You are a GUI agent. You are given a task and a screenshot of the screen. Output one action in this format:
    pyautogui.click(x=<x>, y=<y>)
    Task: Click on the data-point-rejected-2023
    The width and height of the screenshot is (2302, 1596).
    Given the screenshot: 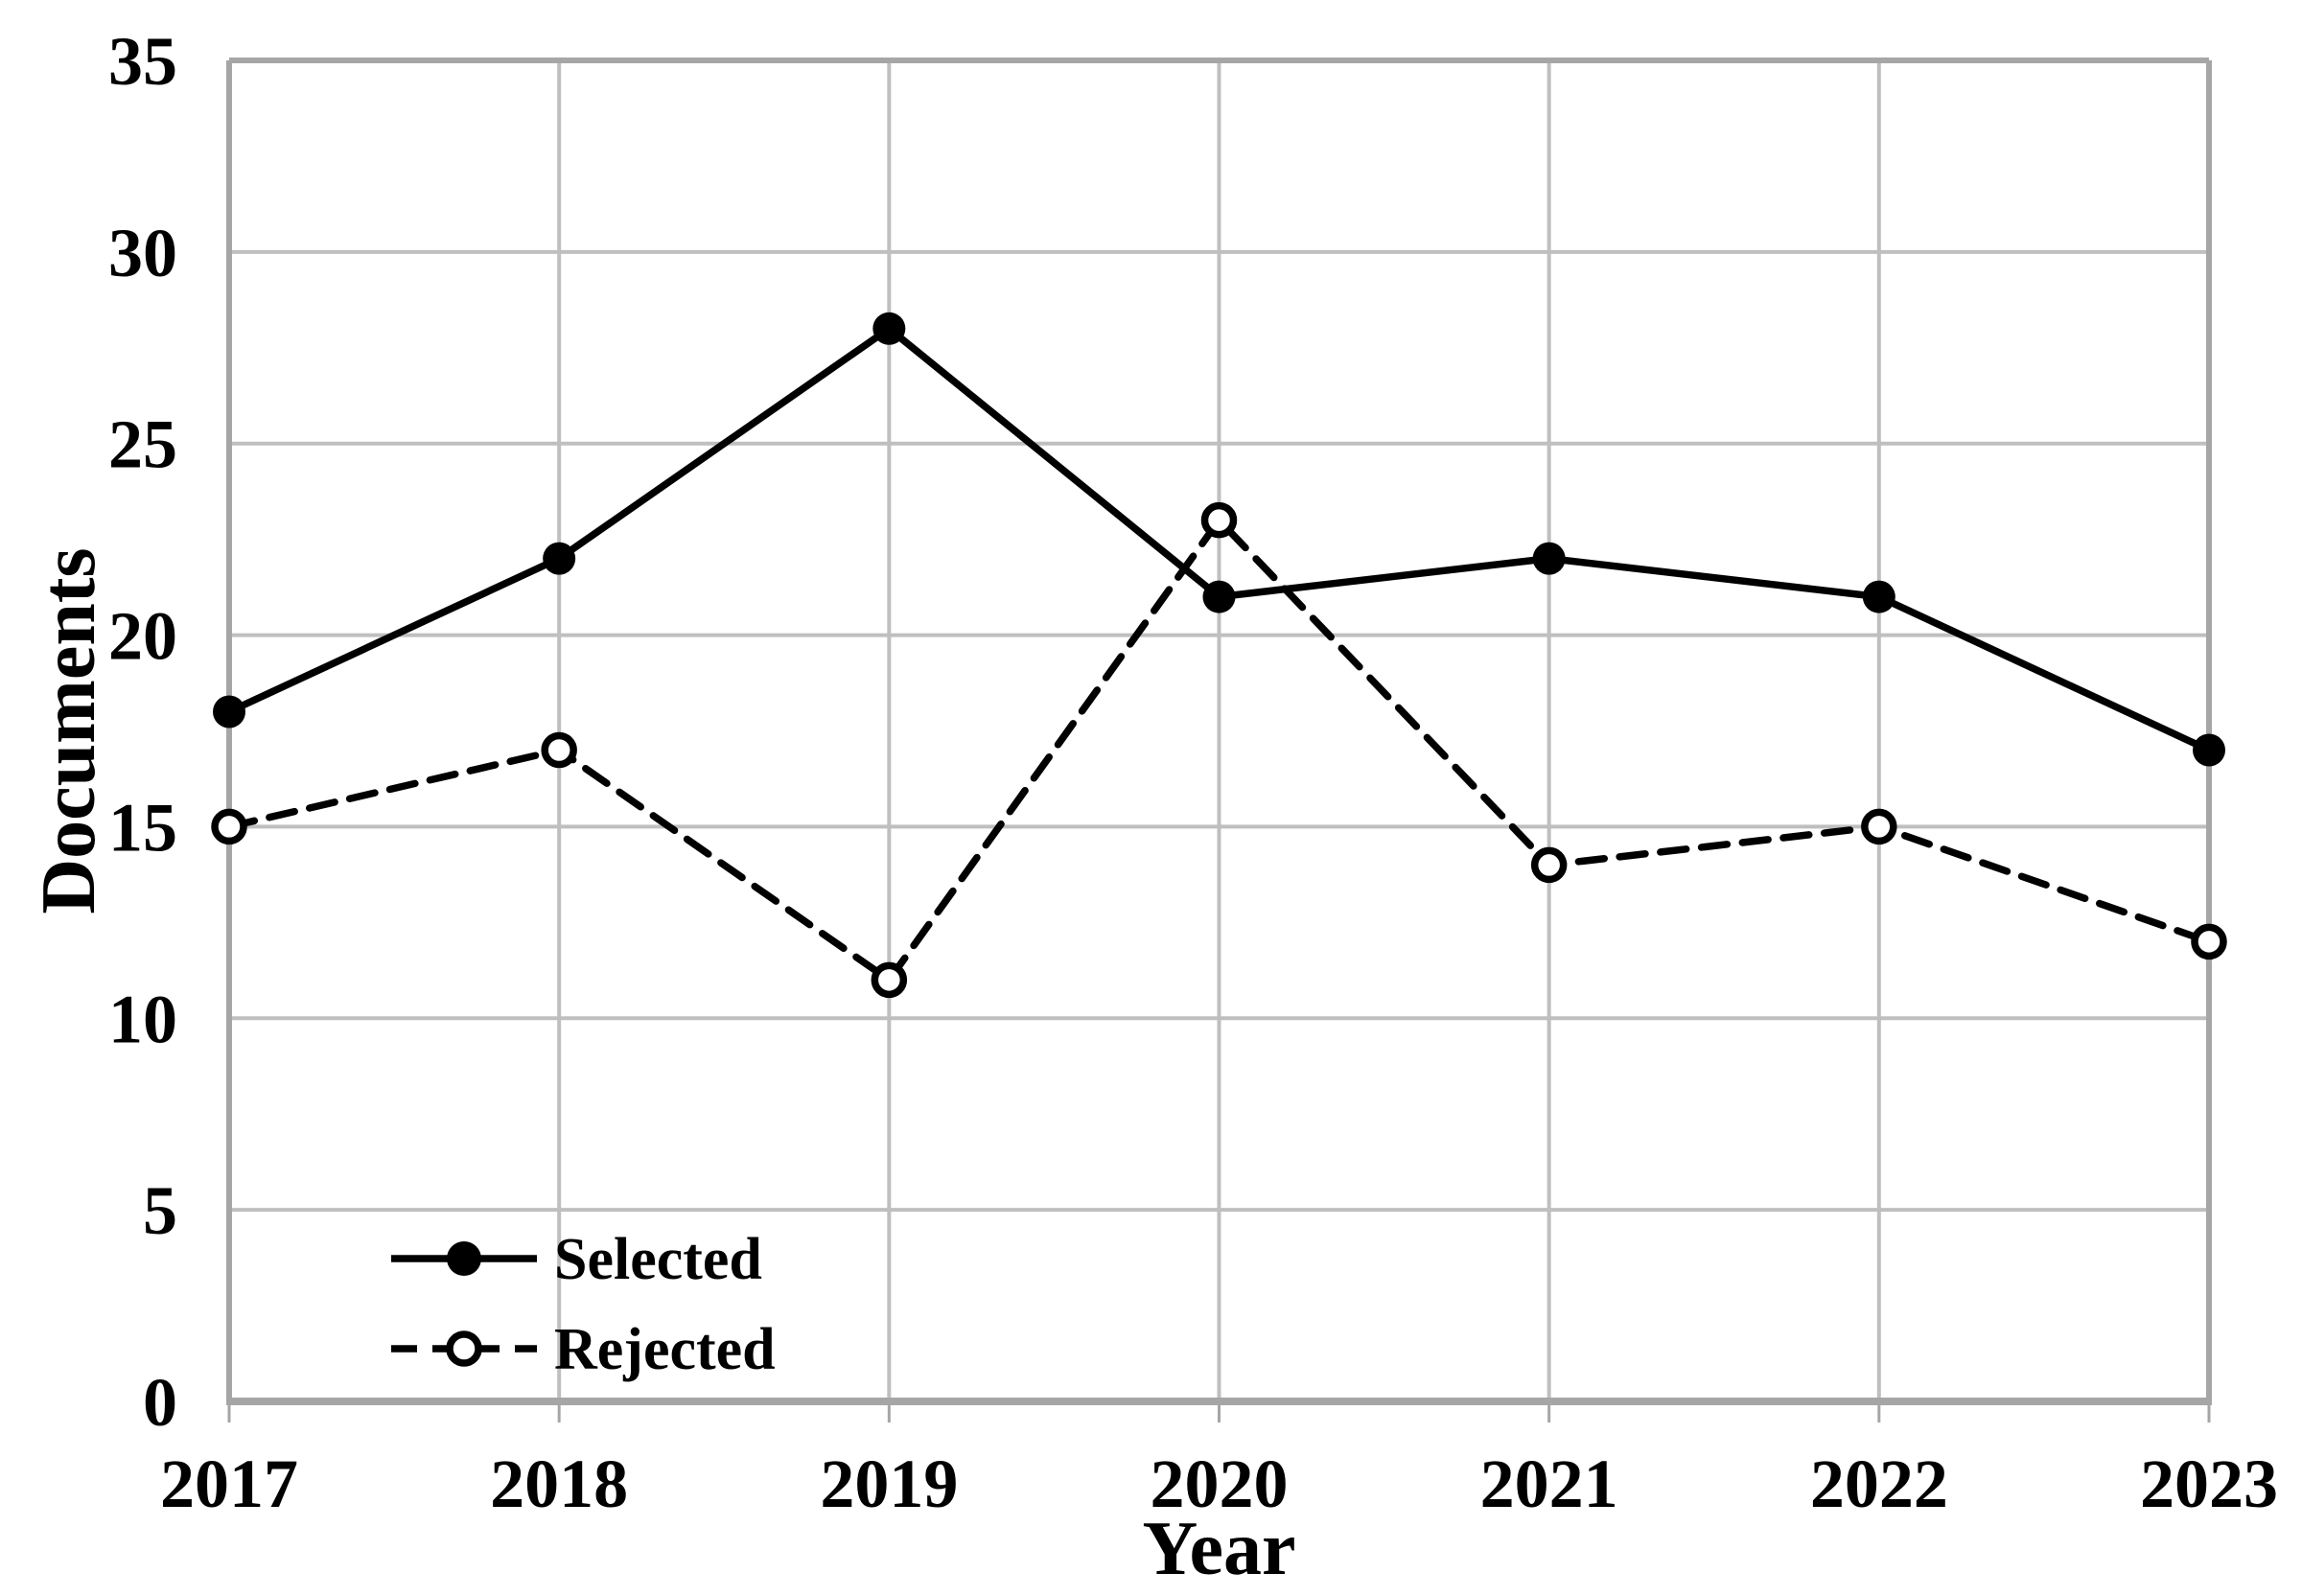 What is the action you would take?
    pyautogui.click(x=2209, y=941)
    